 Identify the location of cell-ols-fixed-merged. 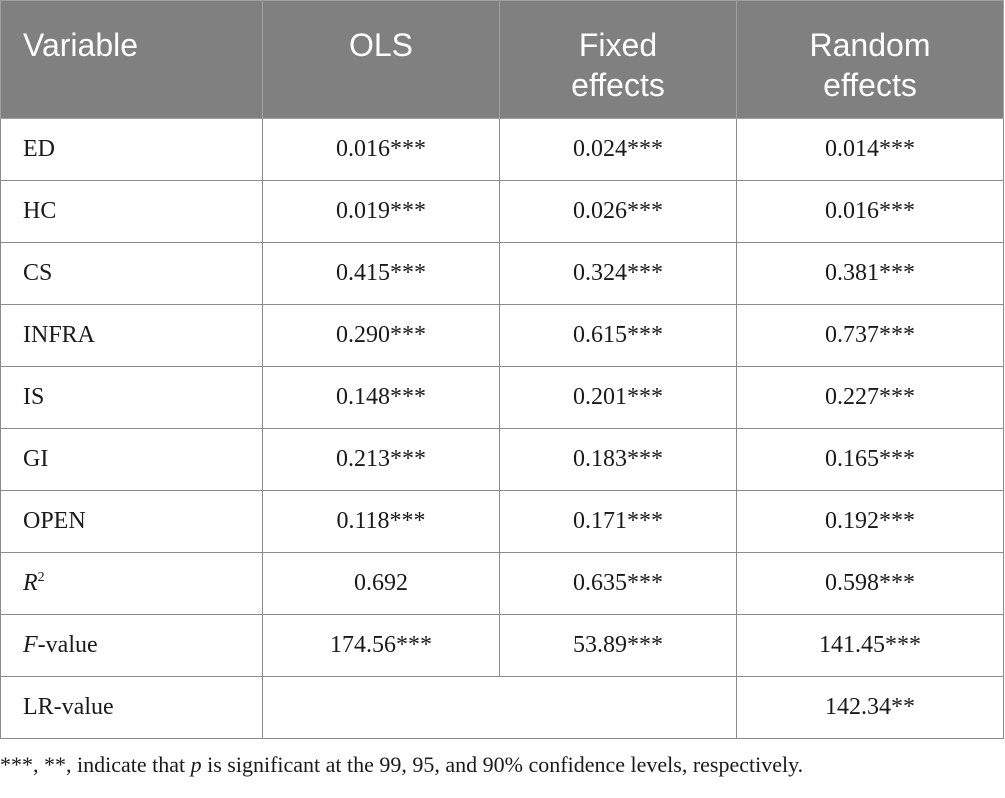
(499, 707).